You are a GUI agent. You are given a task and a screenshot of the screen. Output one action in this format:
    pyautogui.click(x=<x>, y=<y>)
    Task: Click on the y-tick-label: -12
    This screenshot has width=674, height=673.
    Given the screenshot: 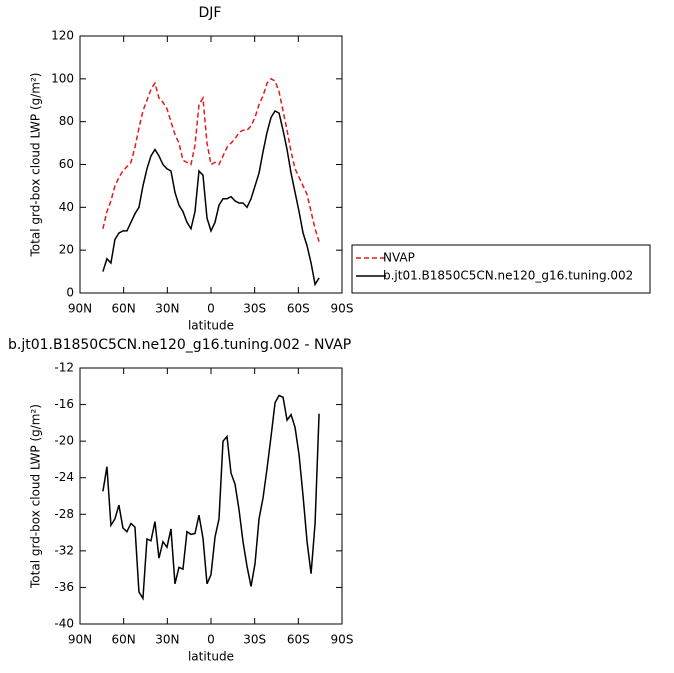 What is the action you would take?
    pyautogui.click(x=64, y=368)
    